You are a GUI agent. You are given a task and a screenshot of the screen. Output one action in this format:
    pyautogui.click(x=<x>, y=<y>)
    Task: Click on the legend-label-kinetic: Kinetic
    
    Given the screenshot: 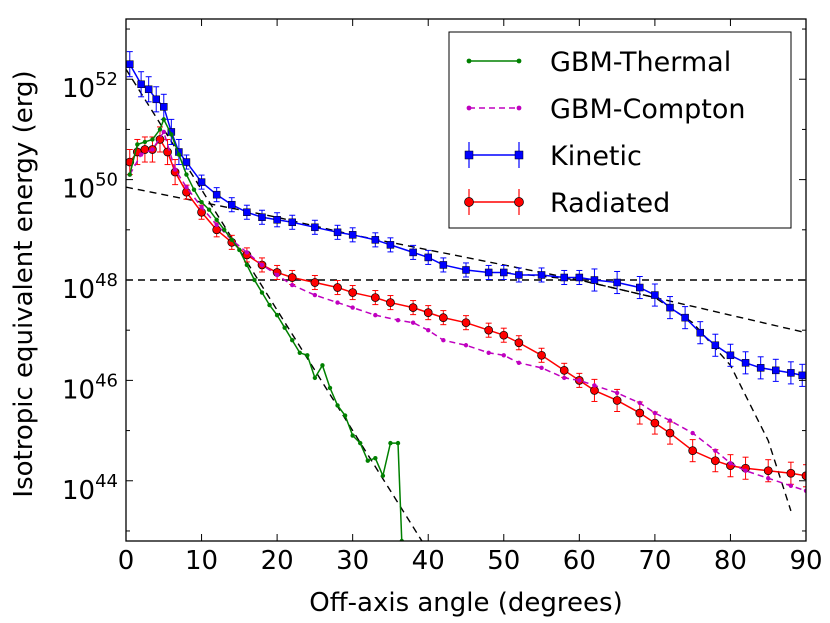 What is the action you would take?
    pyautogui.click(x=596, y=156)
    